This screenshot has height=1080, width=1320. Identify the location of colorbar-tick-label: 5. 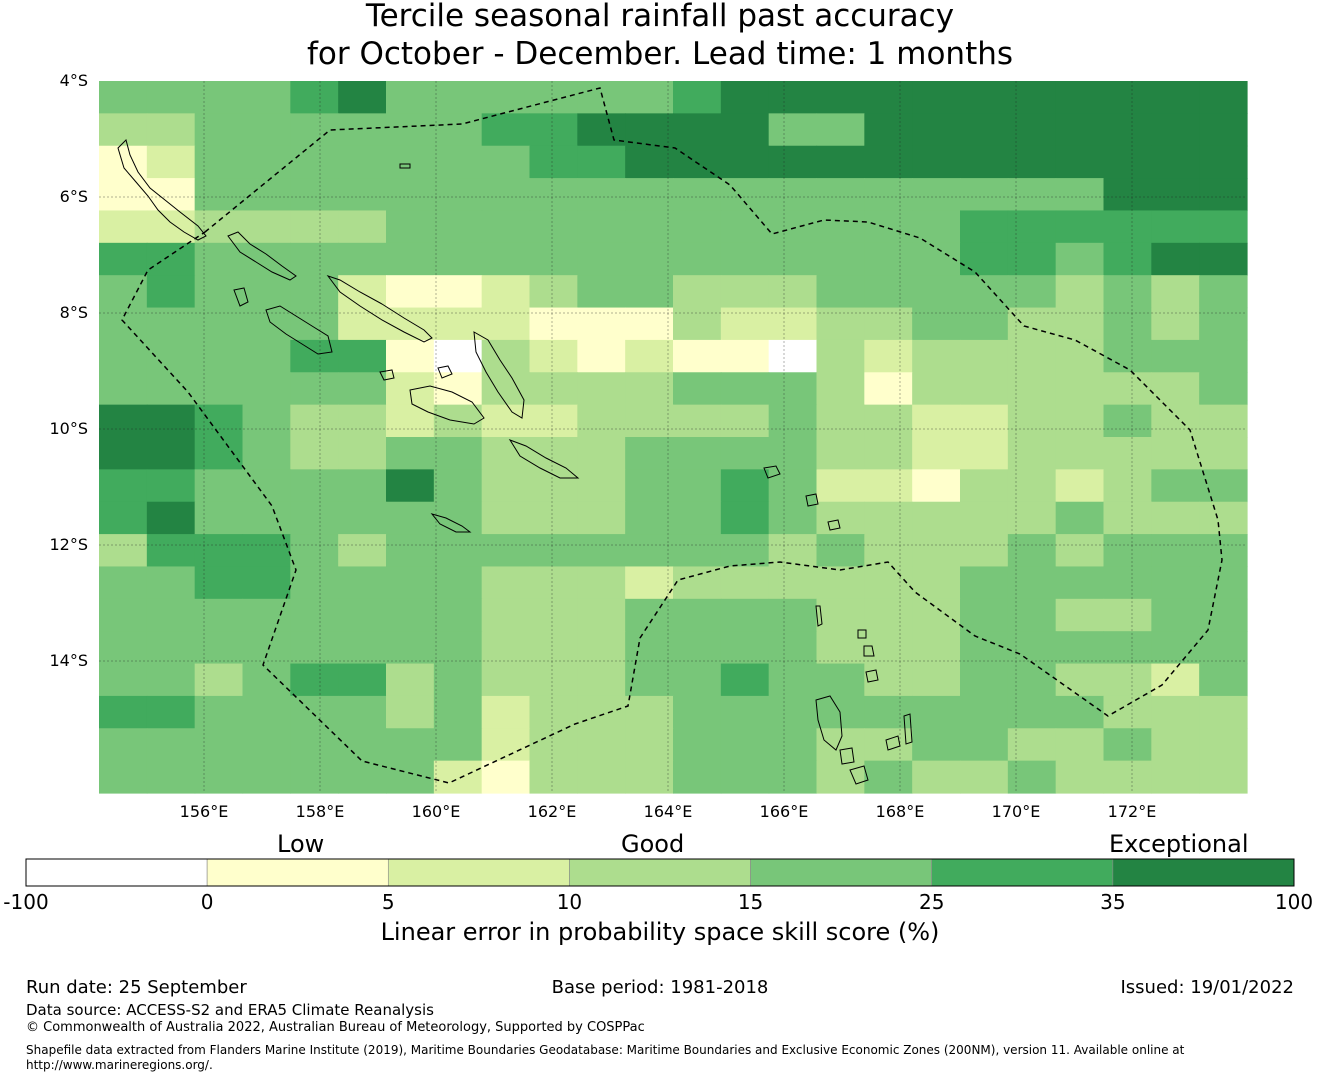
(388, 902).